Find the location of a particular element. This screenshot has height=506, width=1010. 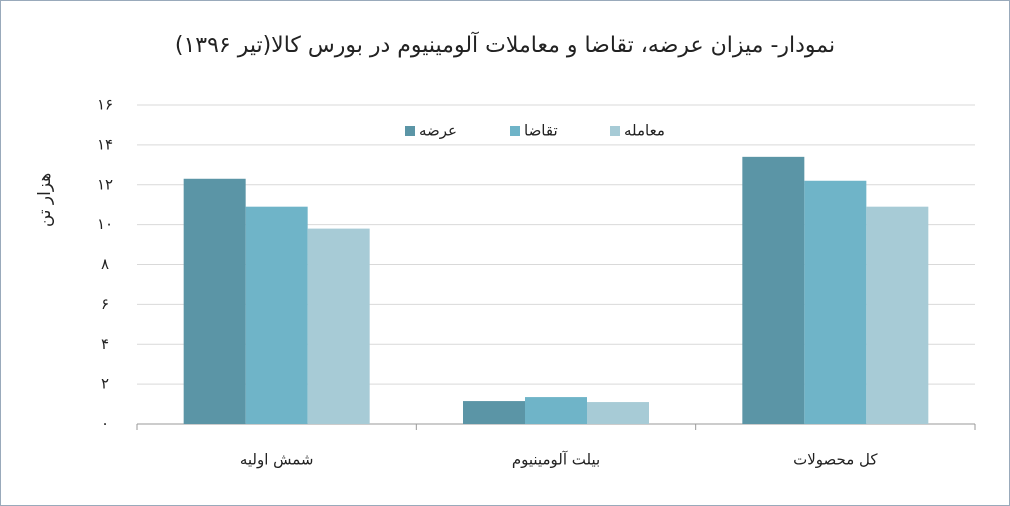

y-tick-label: ۱۲ is located at coordinates (105, 184).